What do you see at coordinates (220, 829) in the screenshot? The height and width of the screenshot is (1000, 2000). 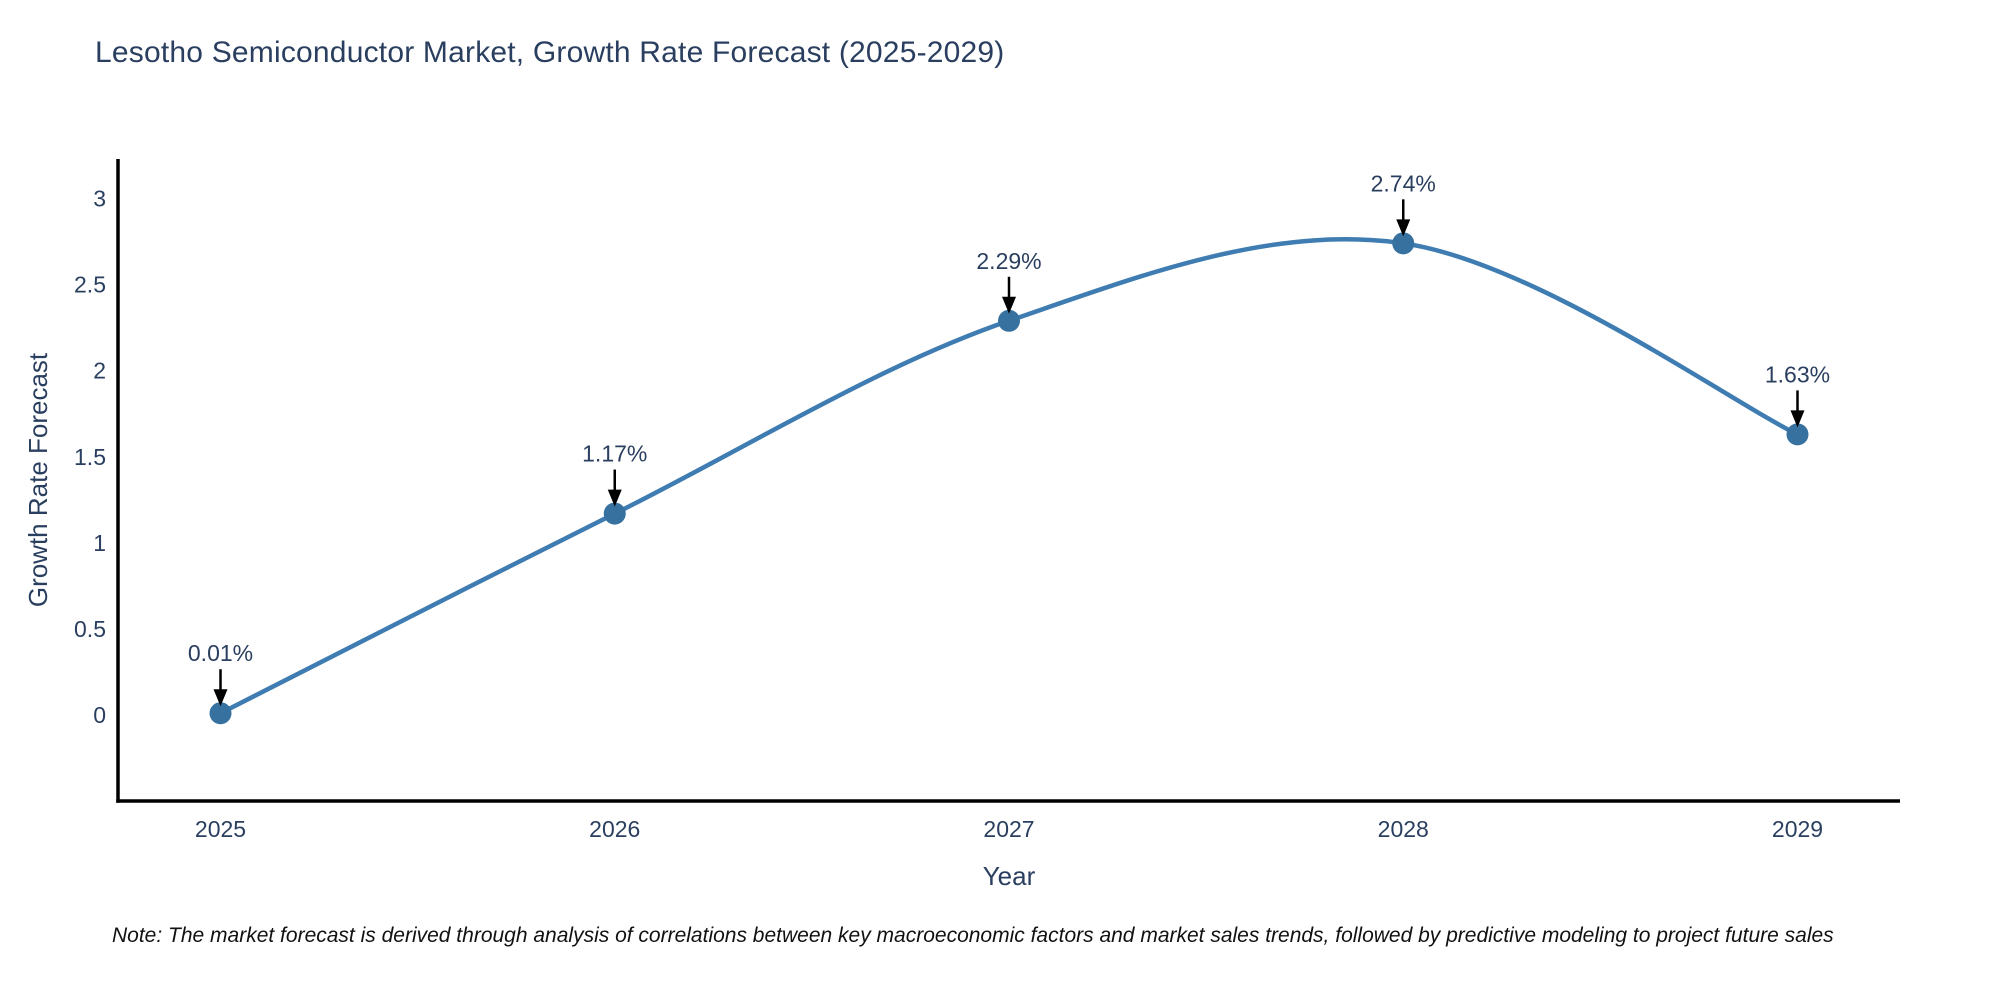 I see `x-tick-label: 2025` at bounding box center [220, 829].